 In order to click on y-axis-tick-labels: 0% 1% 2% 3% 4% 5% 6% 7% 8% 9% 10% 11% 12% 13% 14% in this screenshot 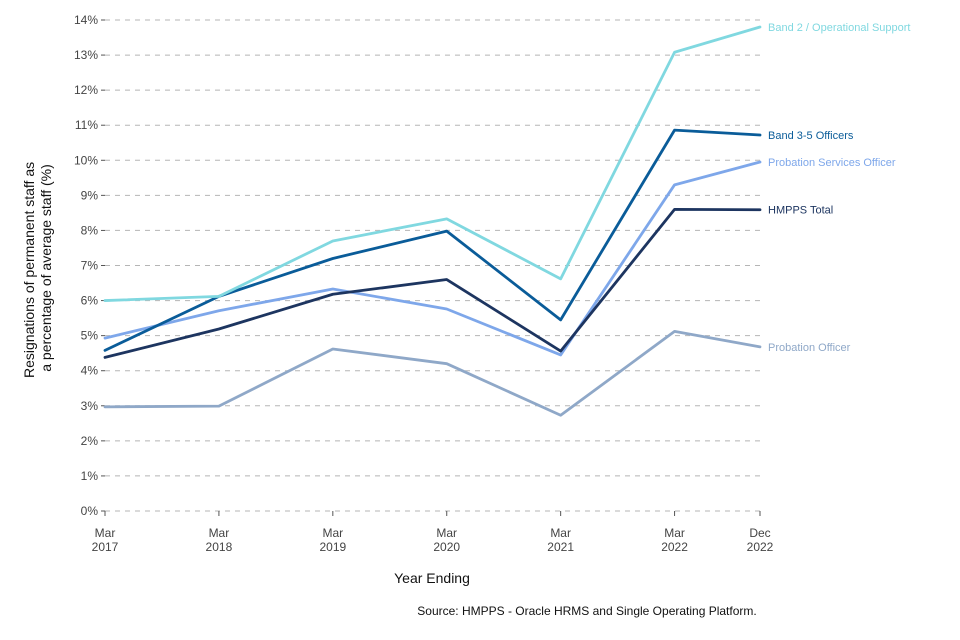, I will do `click(89, 265)`.